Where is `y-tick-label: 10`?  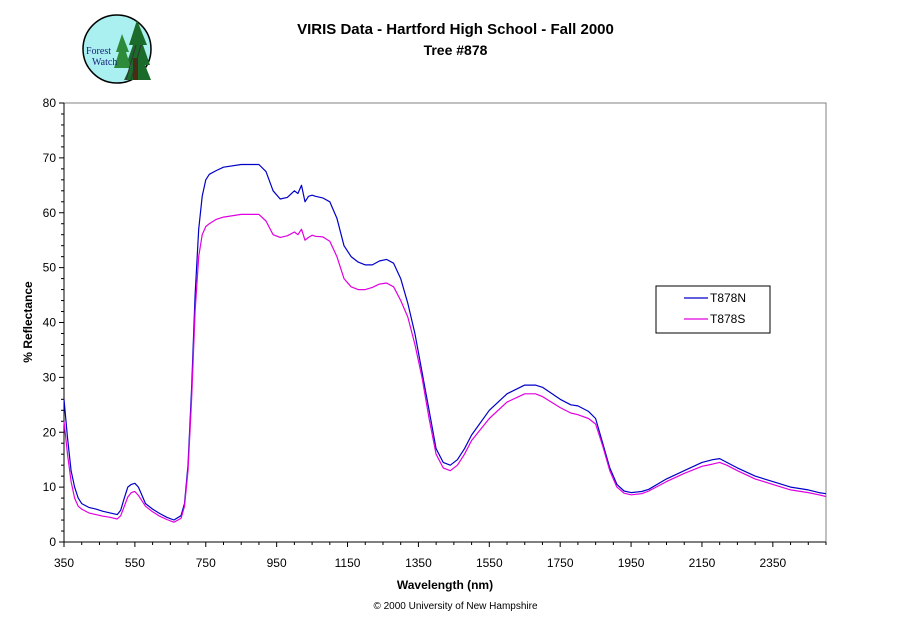
y-tick-label: 10 is located at coordinates (50, 487).